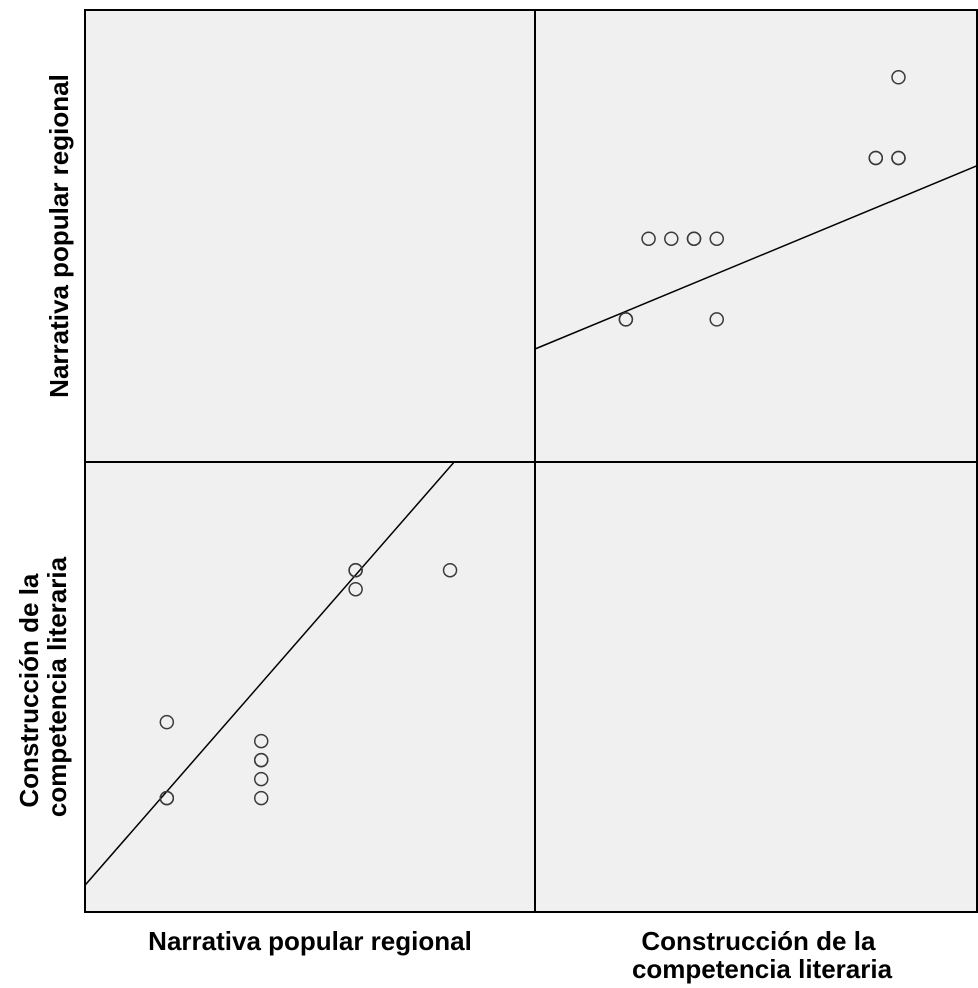 This screenshot has height=988, width=978. Describe the element at coordinates (762, 969) in the screenshot. I see `column-label-construccion-line-2: competencia literaria` at that location.